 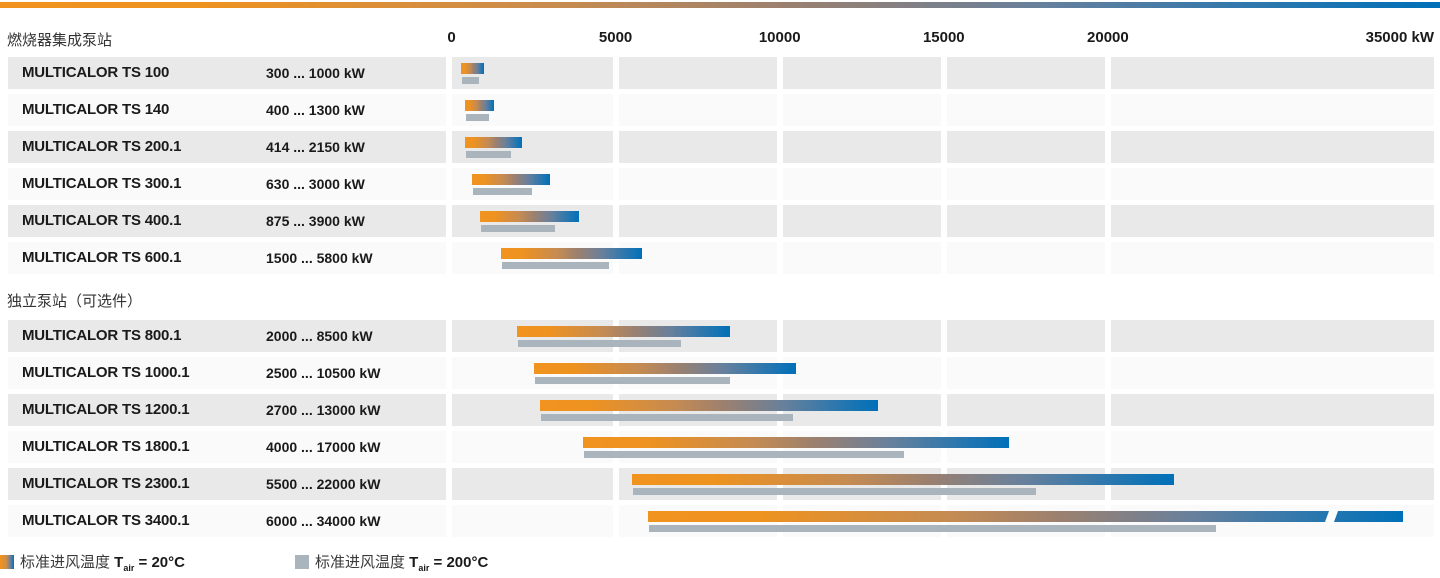 What do you see at coordinates (227, 521) in the screenshot?
I see `row-label-block: MULTICALOR TS 3400.1 6000 ... 34000 kW` at bounding box center [227, 521].